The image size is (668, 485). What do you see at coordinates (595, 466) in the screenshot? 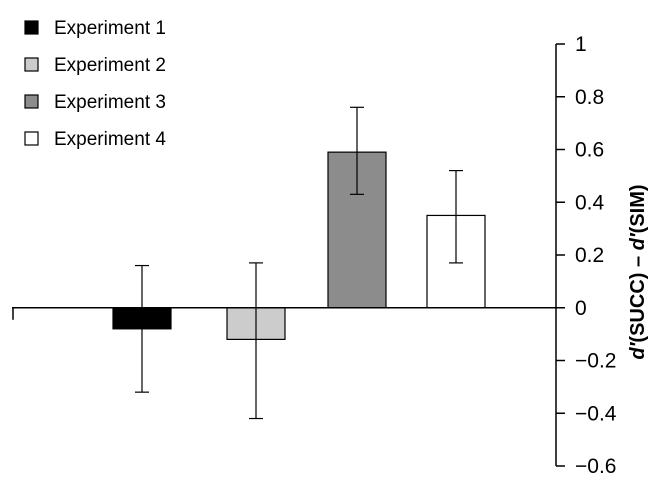
I see `y-tick-label: −0.6` at bounding box center [595, 466].